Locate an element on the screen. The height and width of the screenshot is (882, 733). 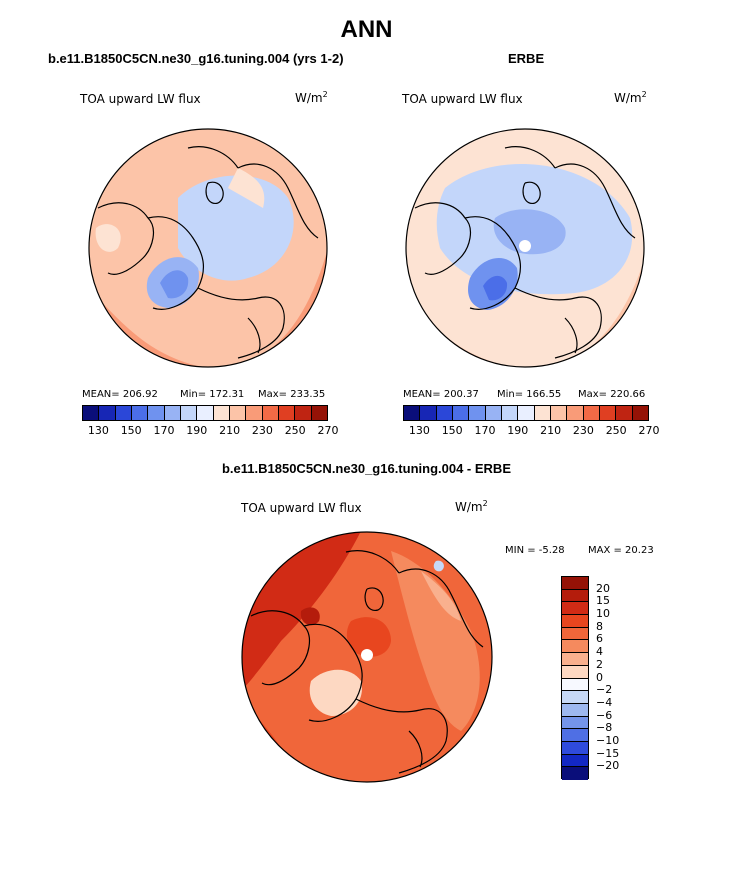
difference-colorbar-tick: −2 is located at coordinates (604, 690).